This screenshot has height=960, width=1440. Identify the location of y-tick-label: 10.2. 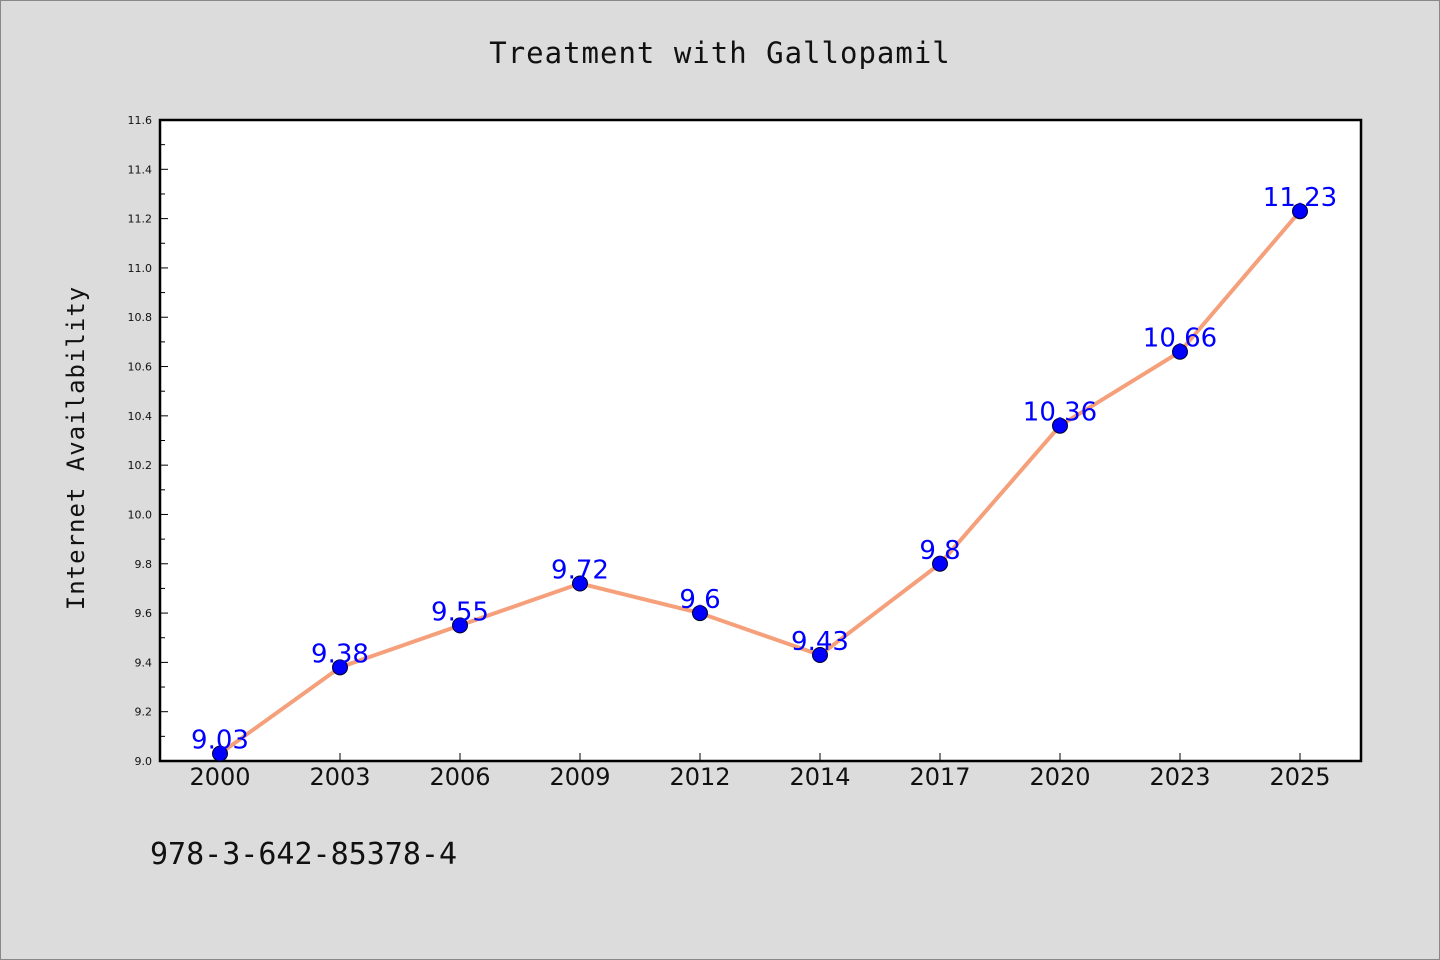
(140, 465).